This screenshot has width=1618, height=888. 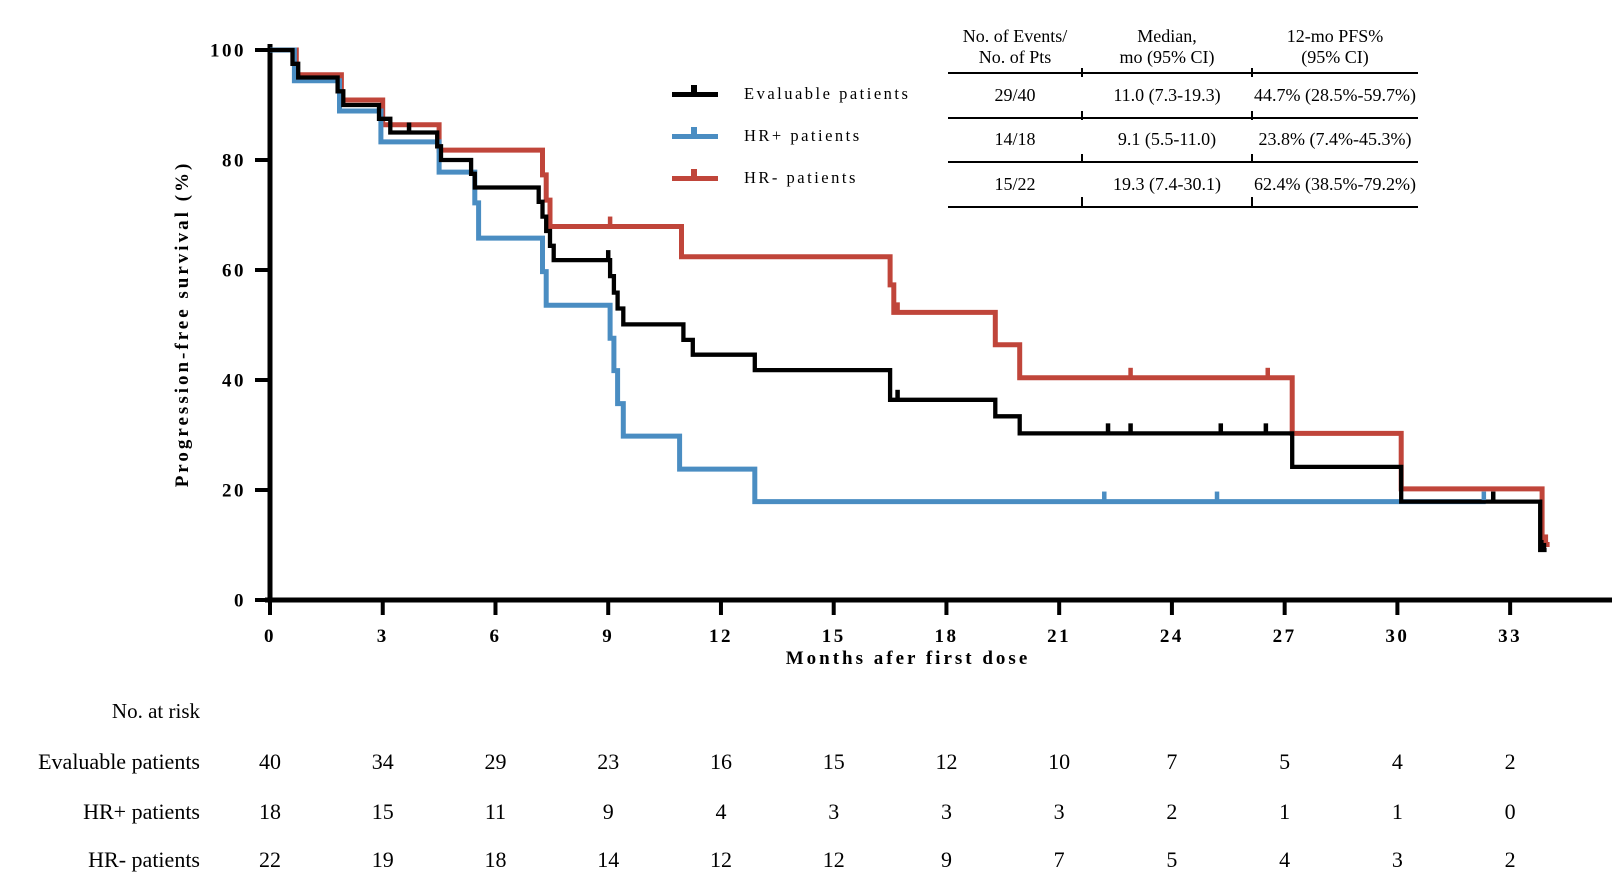 I want to click on stats-row: 14/18 9.1 (5.5-11.0) 23.8% (7.4%-45.3%), so click(x=1183, y=141).